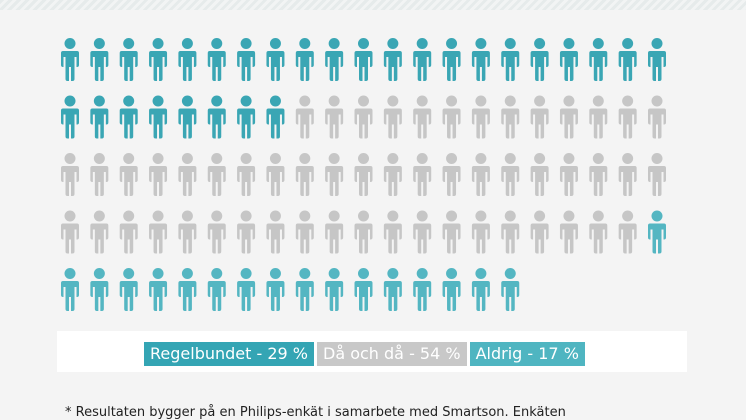  I want to click on decorative-top-band, so click(373, 5).